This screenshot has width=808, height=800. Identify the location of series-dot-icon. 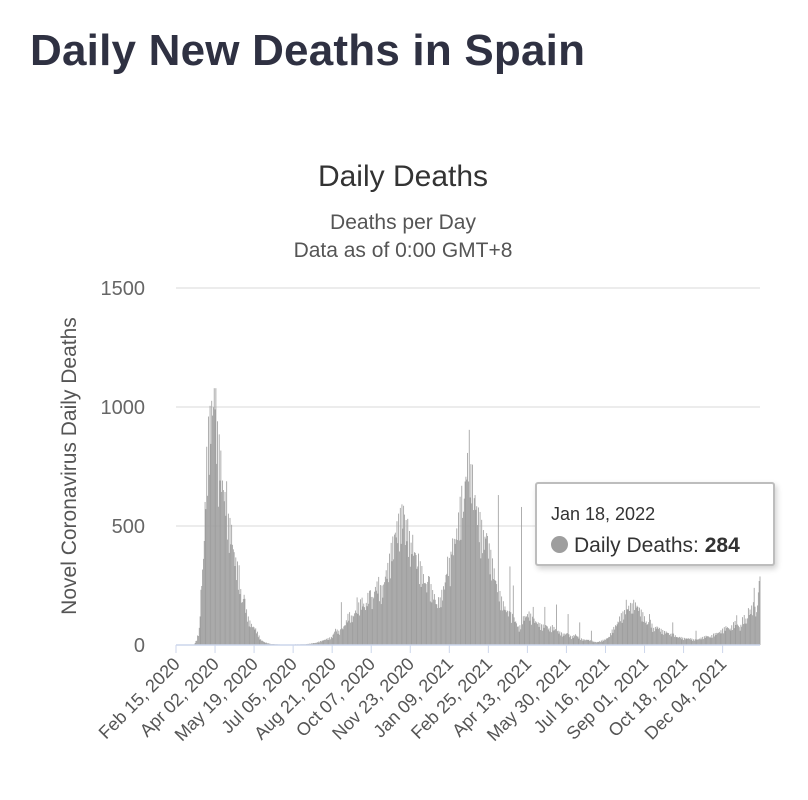
(559, 544).